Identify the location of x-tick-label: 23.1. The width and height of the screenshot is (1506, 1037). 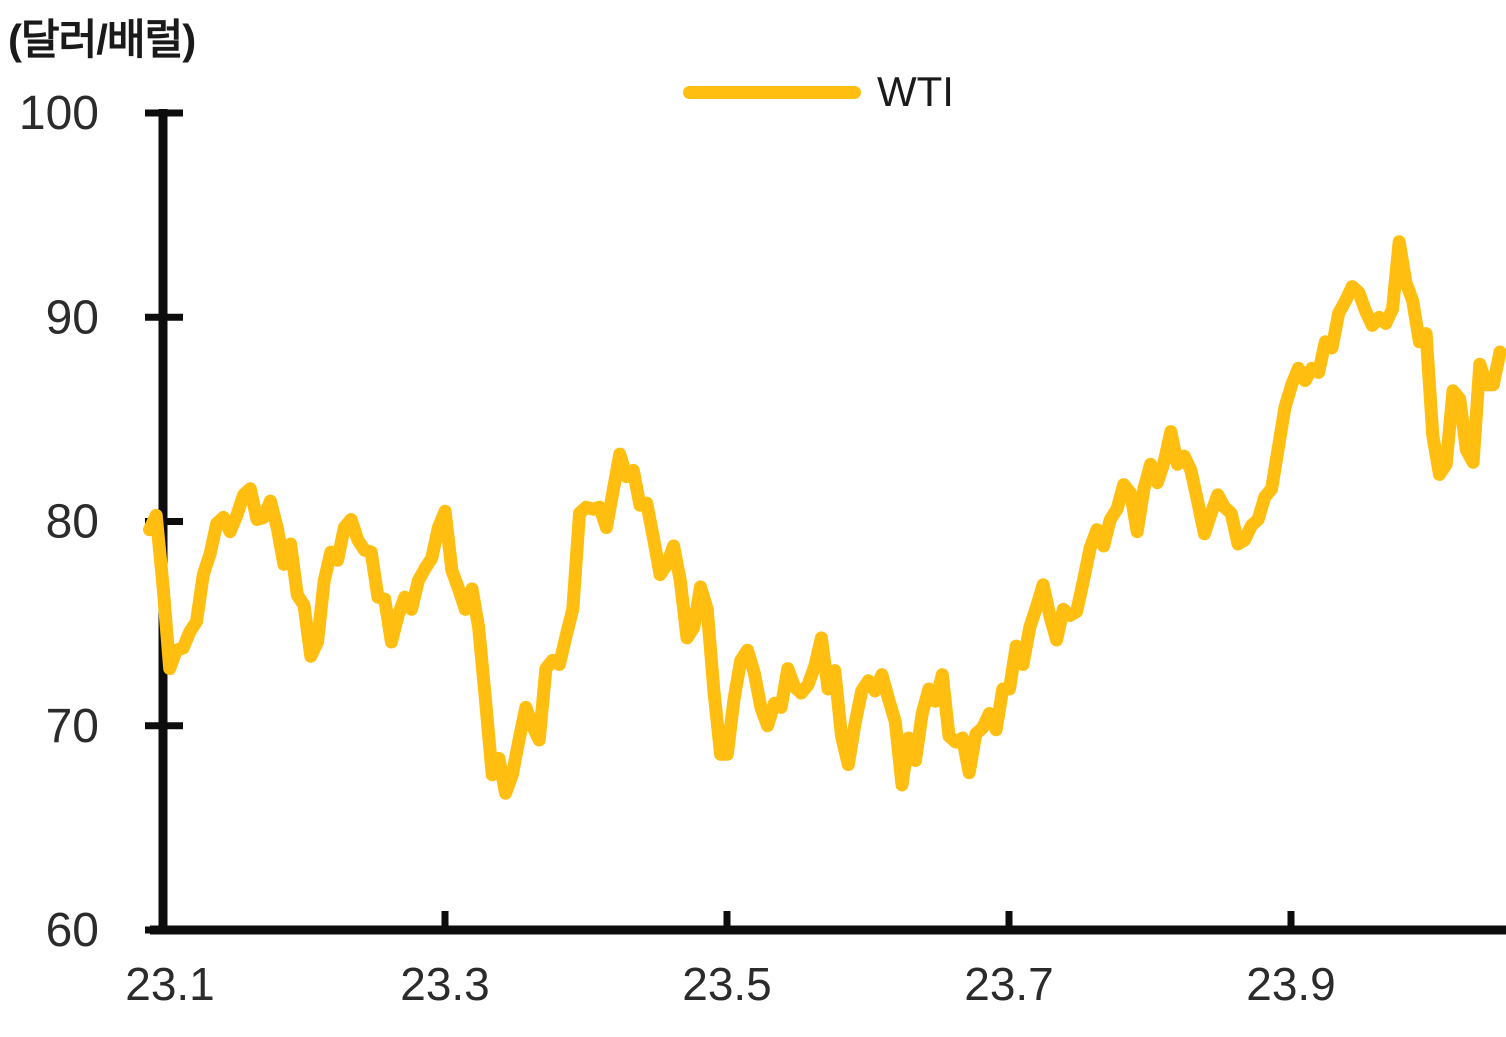
(170, 984).